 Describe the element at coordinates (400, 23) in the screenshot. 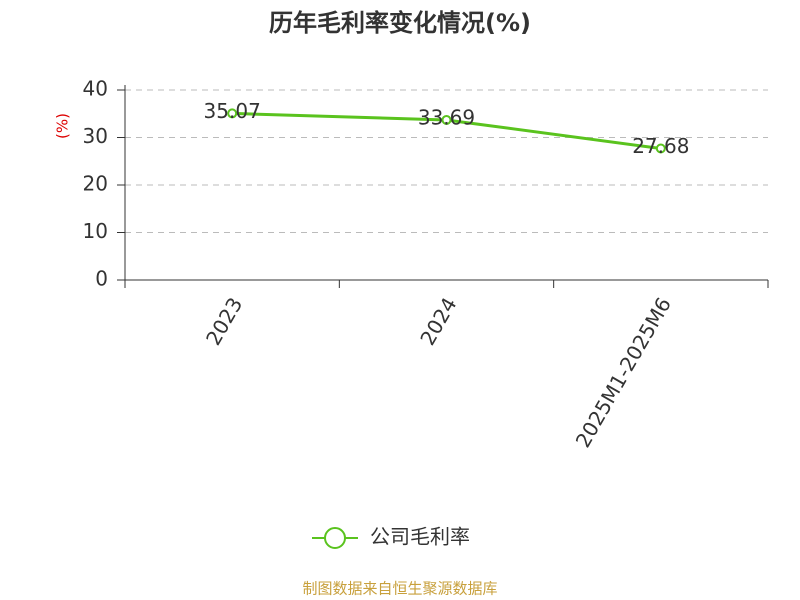

I see `chart-title: 历年毛利率变化情况(%)` at that location.